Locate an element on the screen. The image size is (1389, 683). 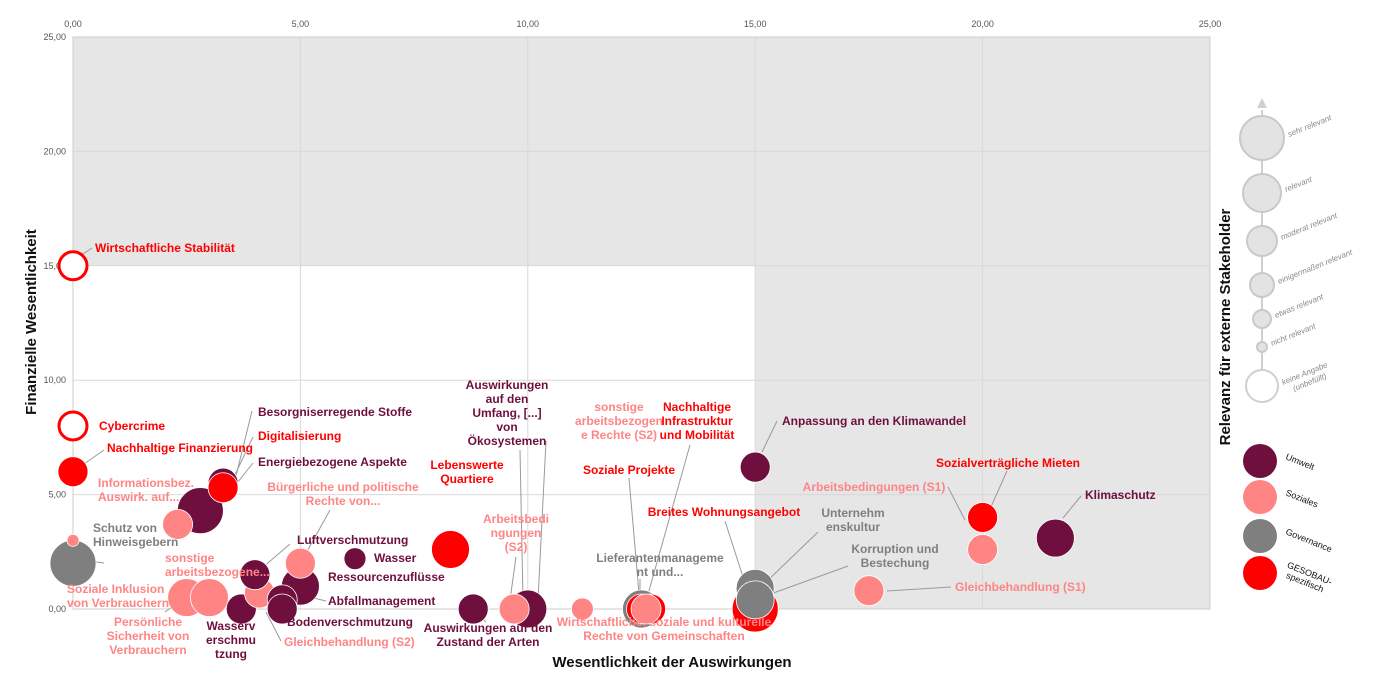
data-point-label-line: Sicherheit von is located at coordinates (148, 636).